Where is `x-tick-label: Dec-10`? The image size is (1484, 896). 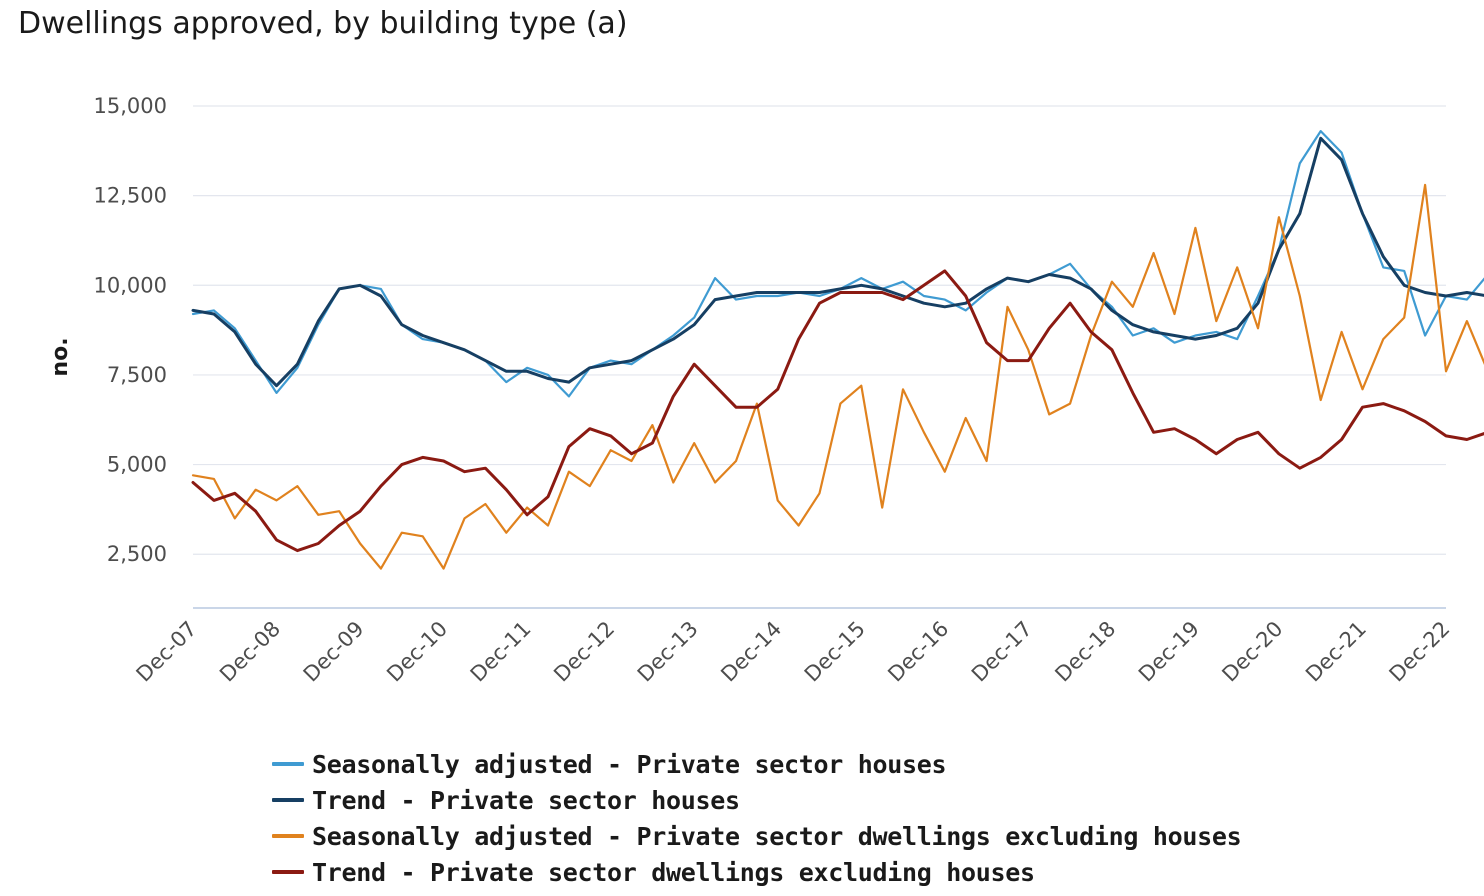 x-tick-label: Dec-10 is located at coordinates (417, 652).